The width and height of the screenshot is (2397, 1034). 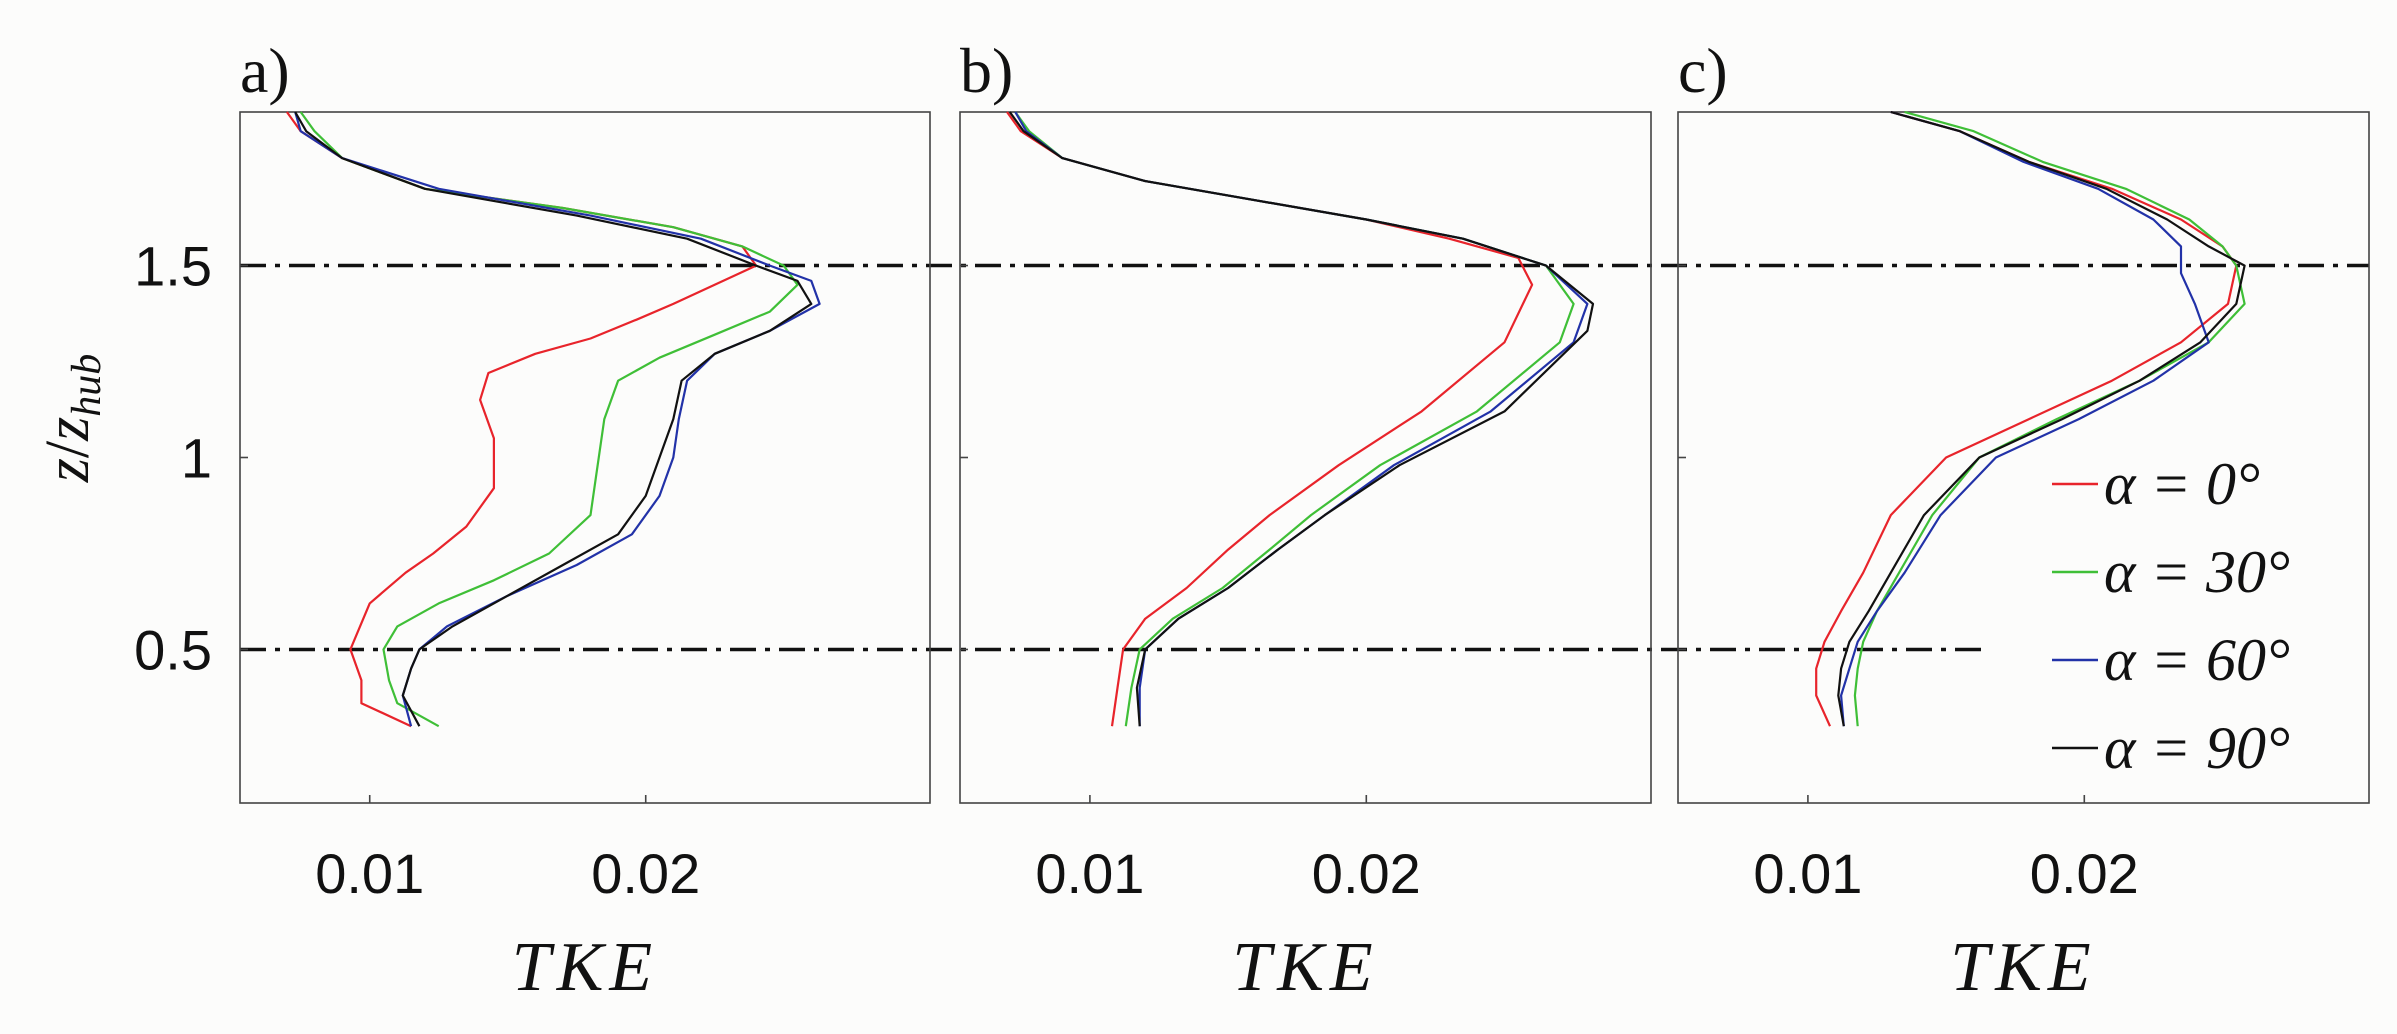 I want to click on legend: α = 0° α = 30° α = 60° α = 90°, so click(x=2205, y=621).